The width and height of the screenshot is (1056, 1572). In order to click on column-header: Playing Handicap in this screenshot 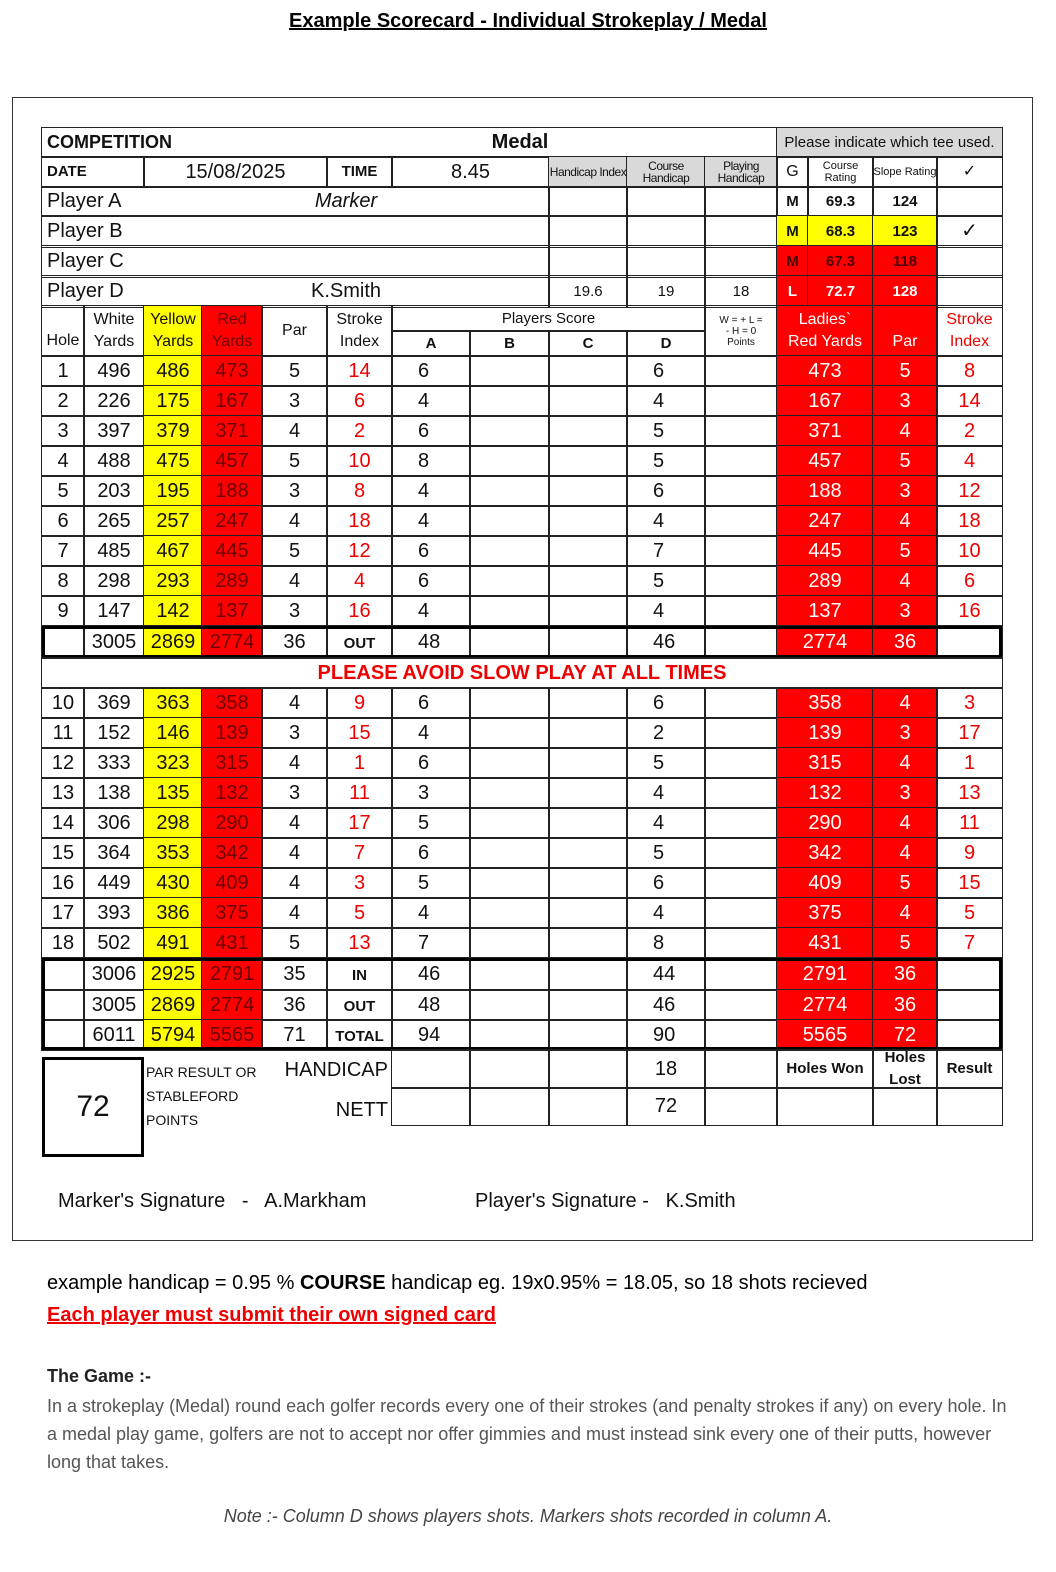, I will do `click(741, 172)`.